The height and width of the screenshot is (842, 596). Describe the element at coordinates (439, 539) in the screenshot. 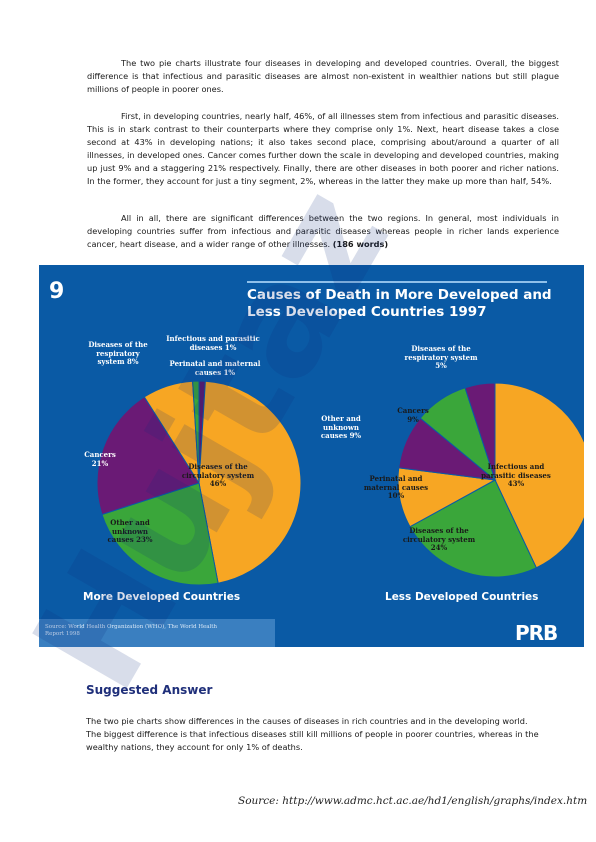

I see `label-circulatory-developing: Diseases of the circulatory system 24%` at that location.